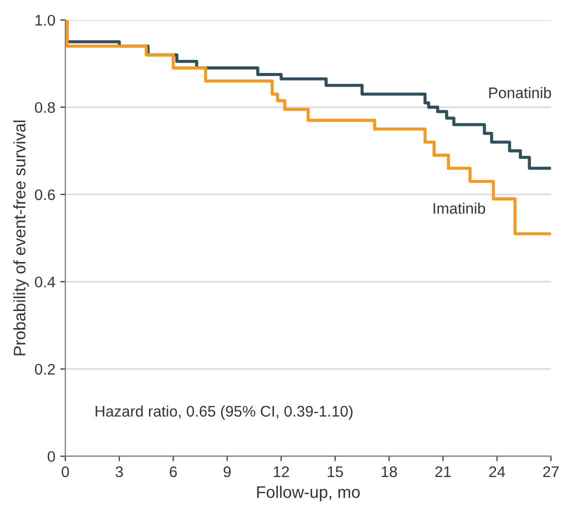  What do you see at coordinates (119, 472) in the screenshot?
I see `x-tick-label: 3` at bounding box center [119, 472].